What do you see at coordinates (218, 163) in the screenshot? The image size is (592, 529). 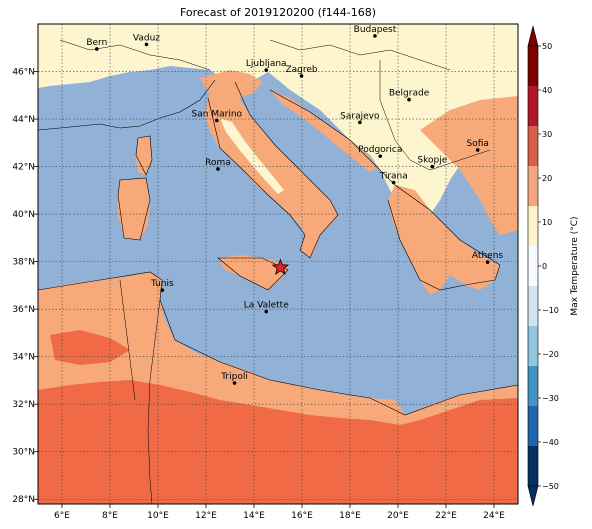 I see `city-label: Roma` at bounding box center [218, 163].